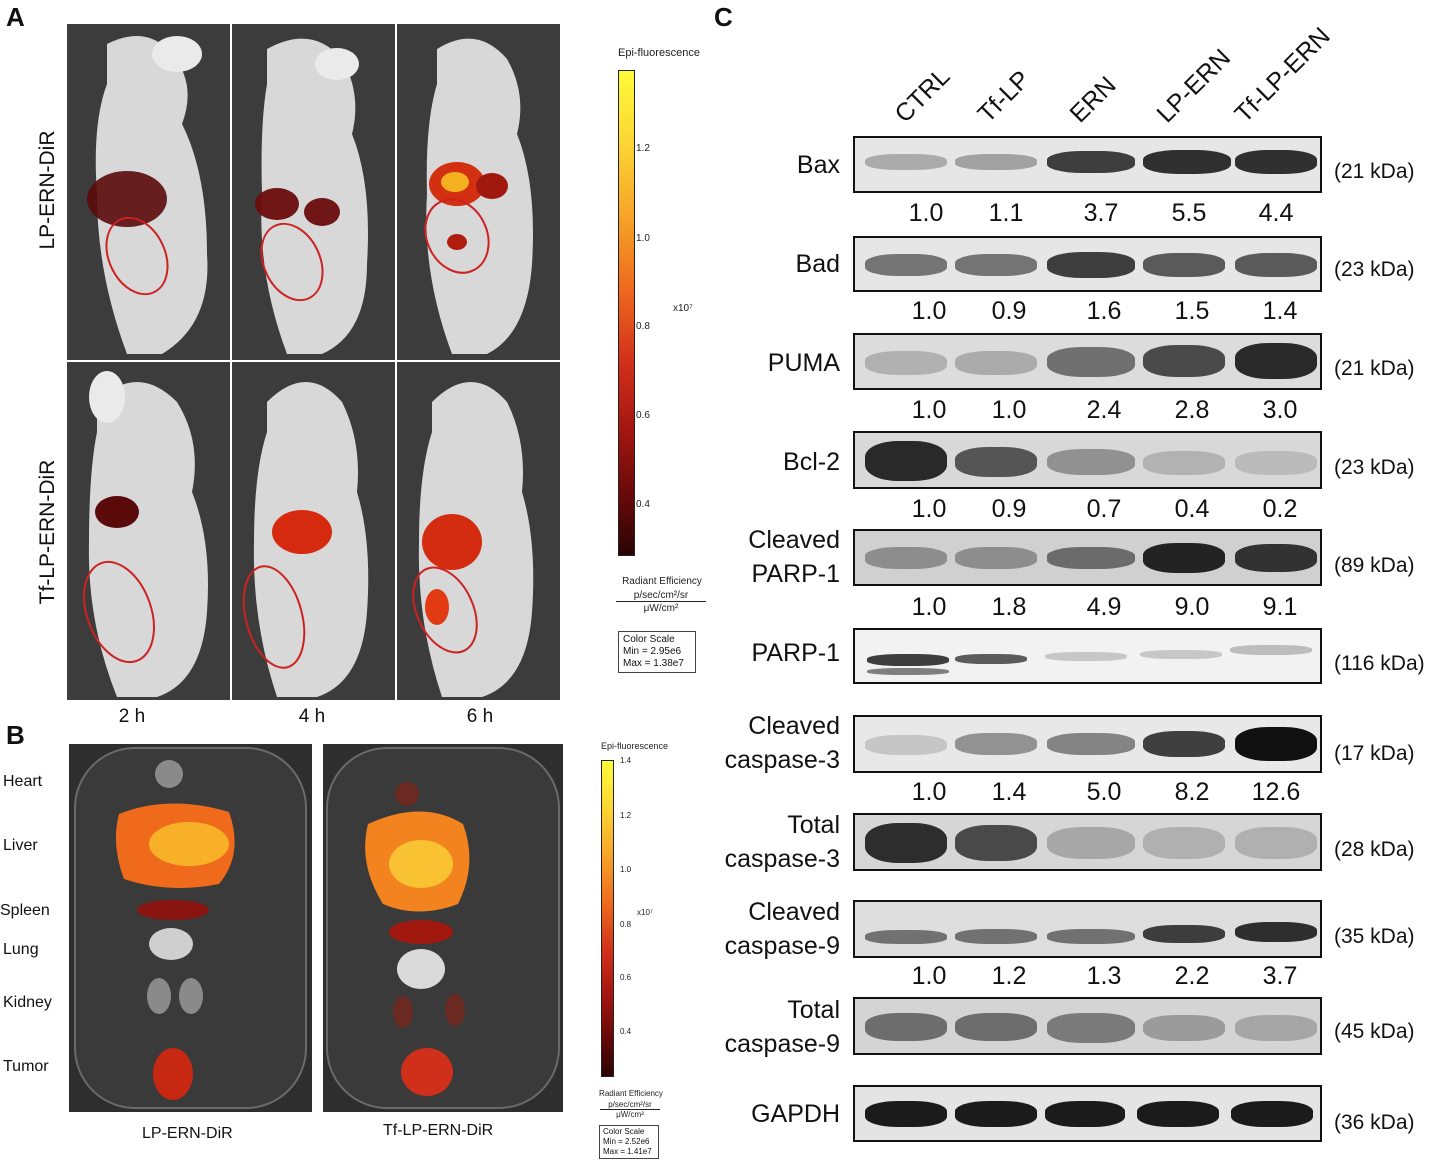 This screenshot has width=1439, height=1161. I want to click on quant-puma-tf-lp-ern: 3.0, so click(1280, 410).